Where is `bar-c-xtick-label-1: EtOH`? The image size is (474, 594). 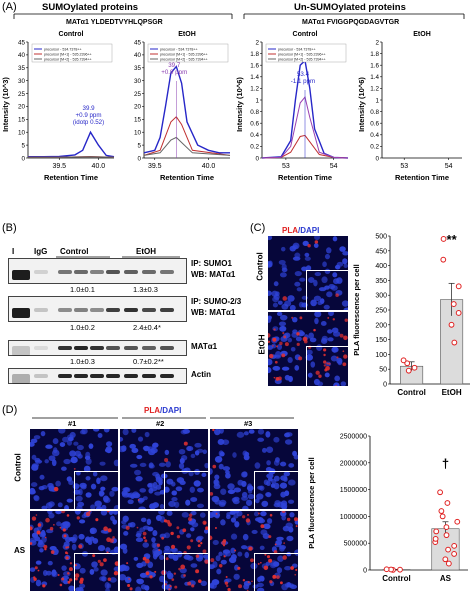
bar-c-xtick-label-1: EtOH is located at coordinates (452, 392).